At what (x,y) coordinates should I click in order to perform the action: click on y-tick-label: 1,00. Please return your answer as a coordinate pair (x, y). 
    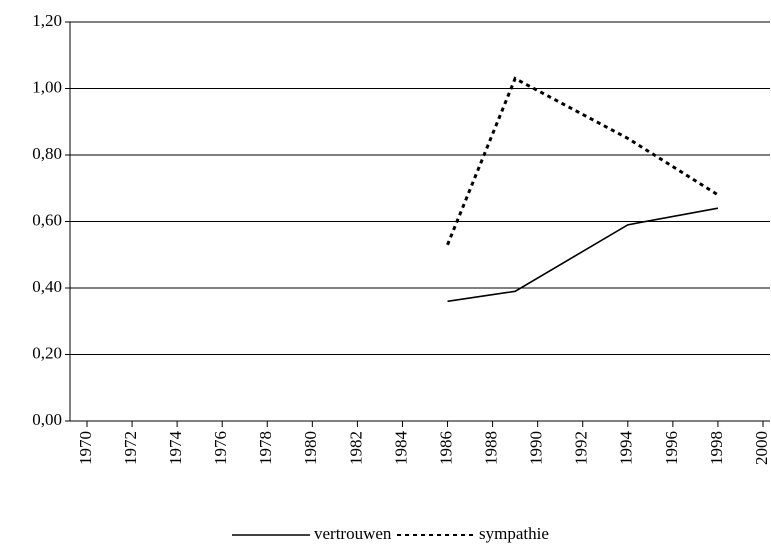
    Looking at the image, I should click on (47, 86).